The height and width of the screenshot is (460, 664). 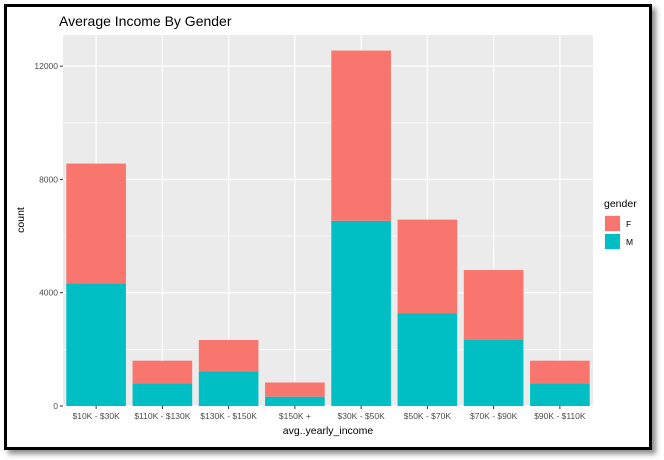 What do you see at coordinates (48, 179) in the screenshot?
I see `y-tick-label: 8000` at bounding box center [48, 179].